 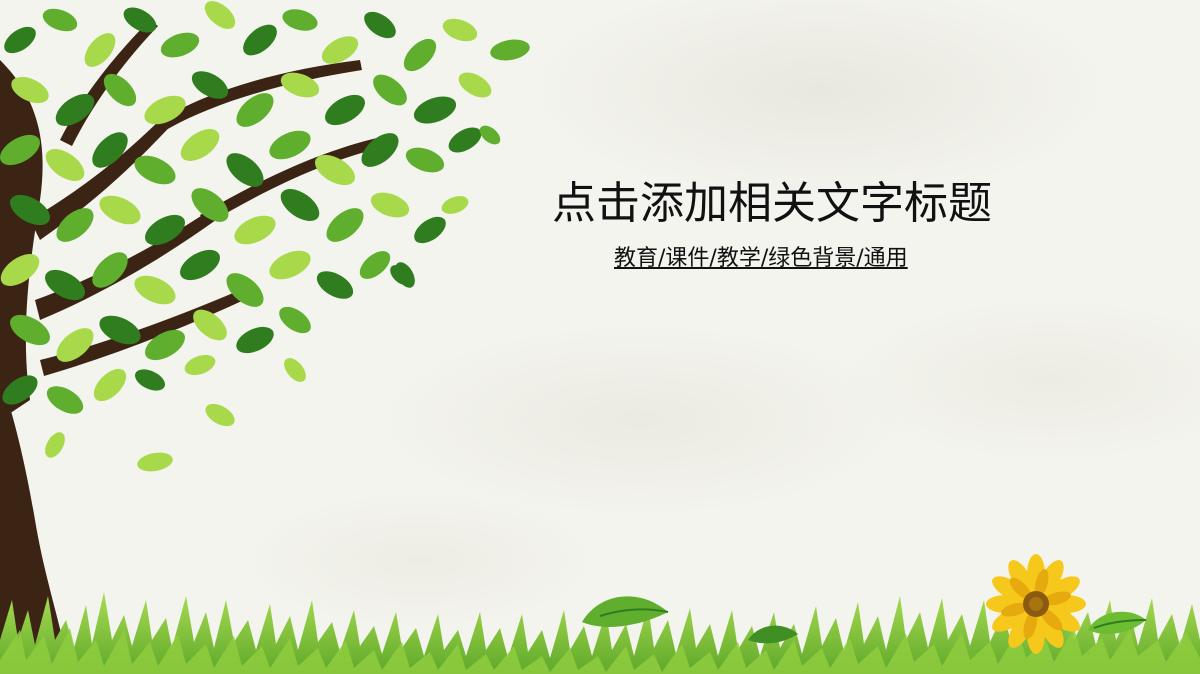 What do you see at coordinates (864, 620) in the screenshot?
I see `fallen-leaf-icon` at bounding box center [864, 620].